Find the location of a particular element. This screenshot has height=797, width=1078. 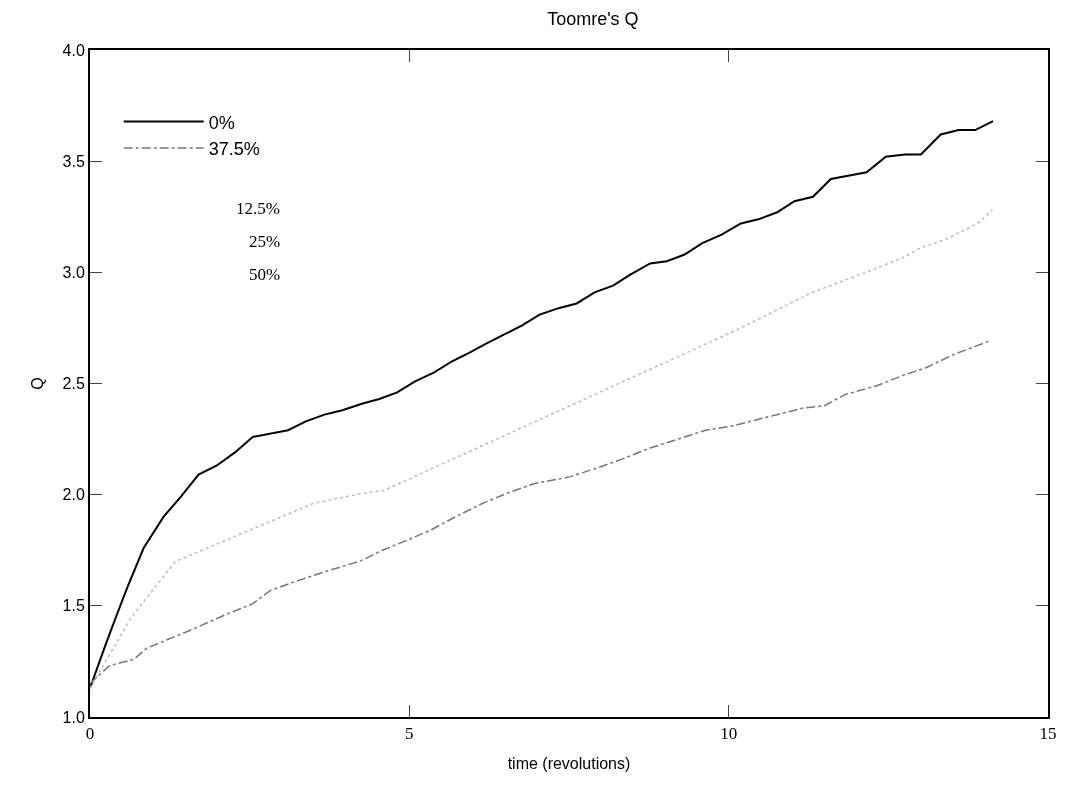

x-tick-label: 10 is located at coordinates (729, 734).